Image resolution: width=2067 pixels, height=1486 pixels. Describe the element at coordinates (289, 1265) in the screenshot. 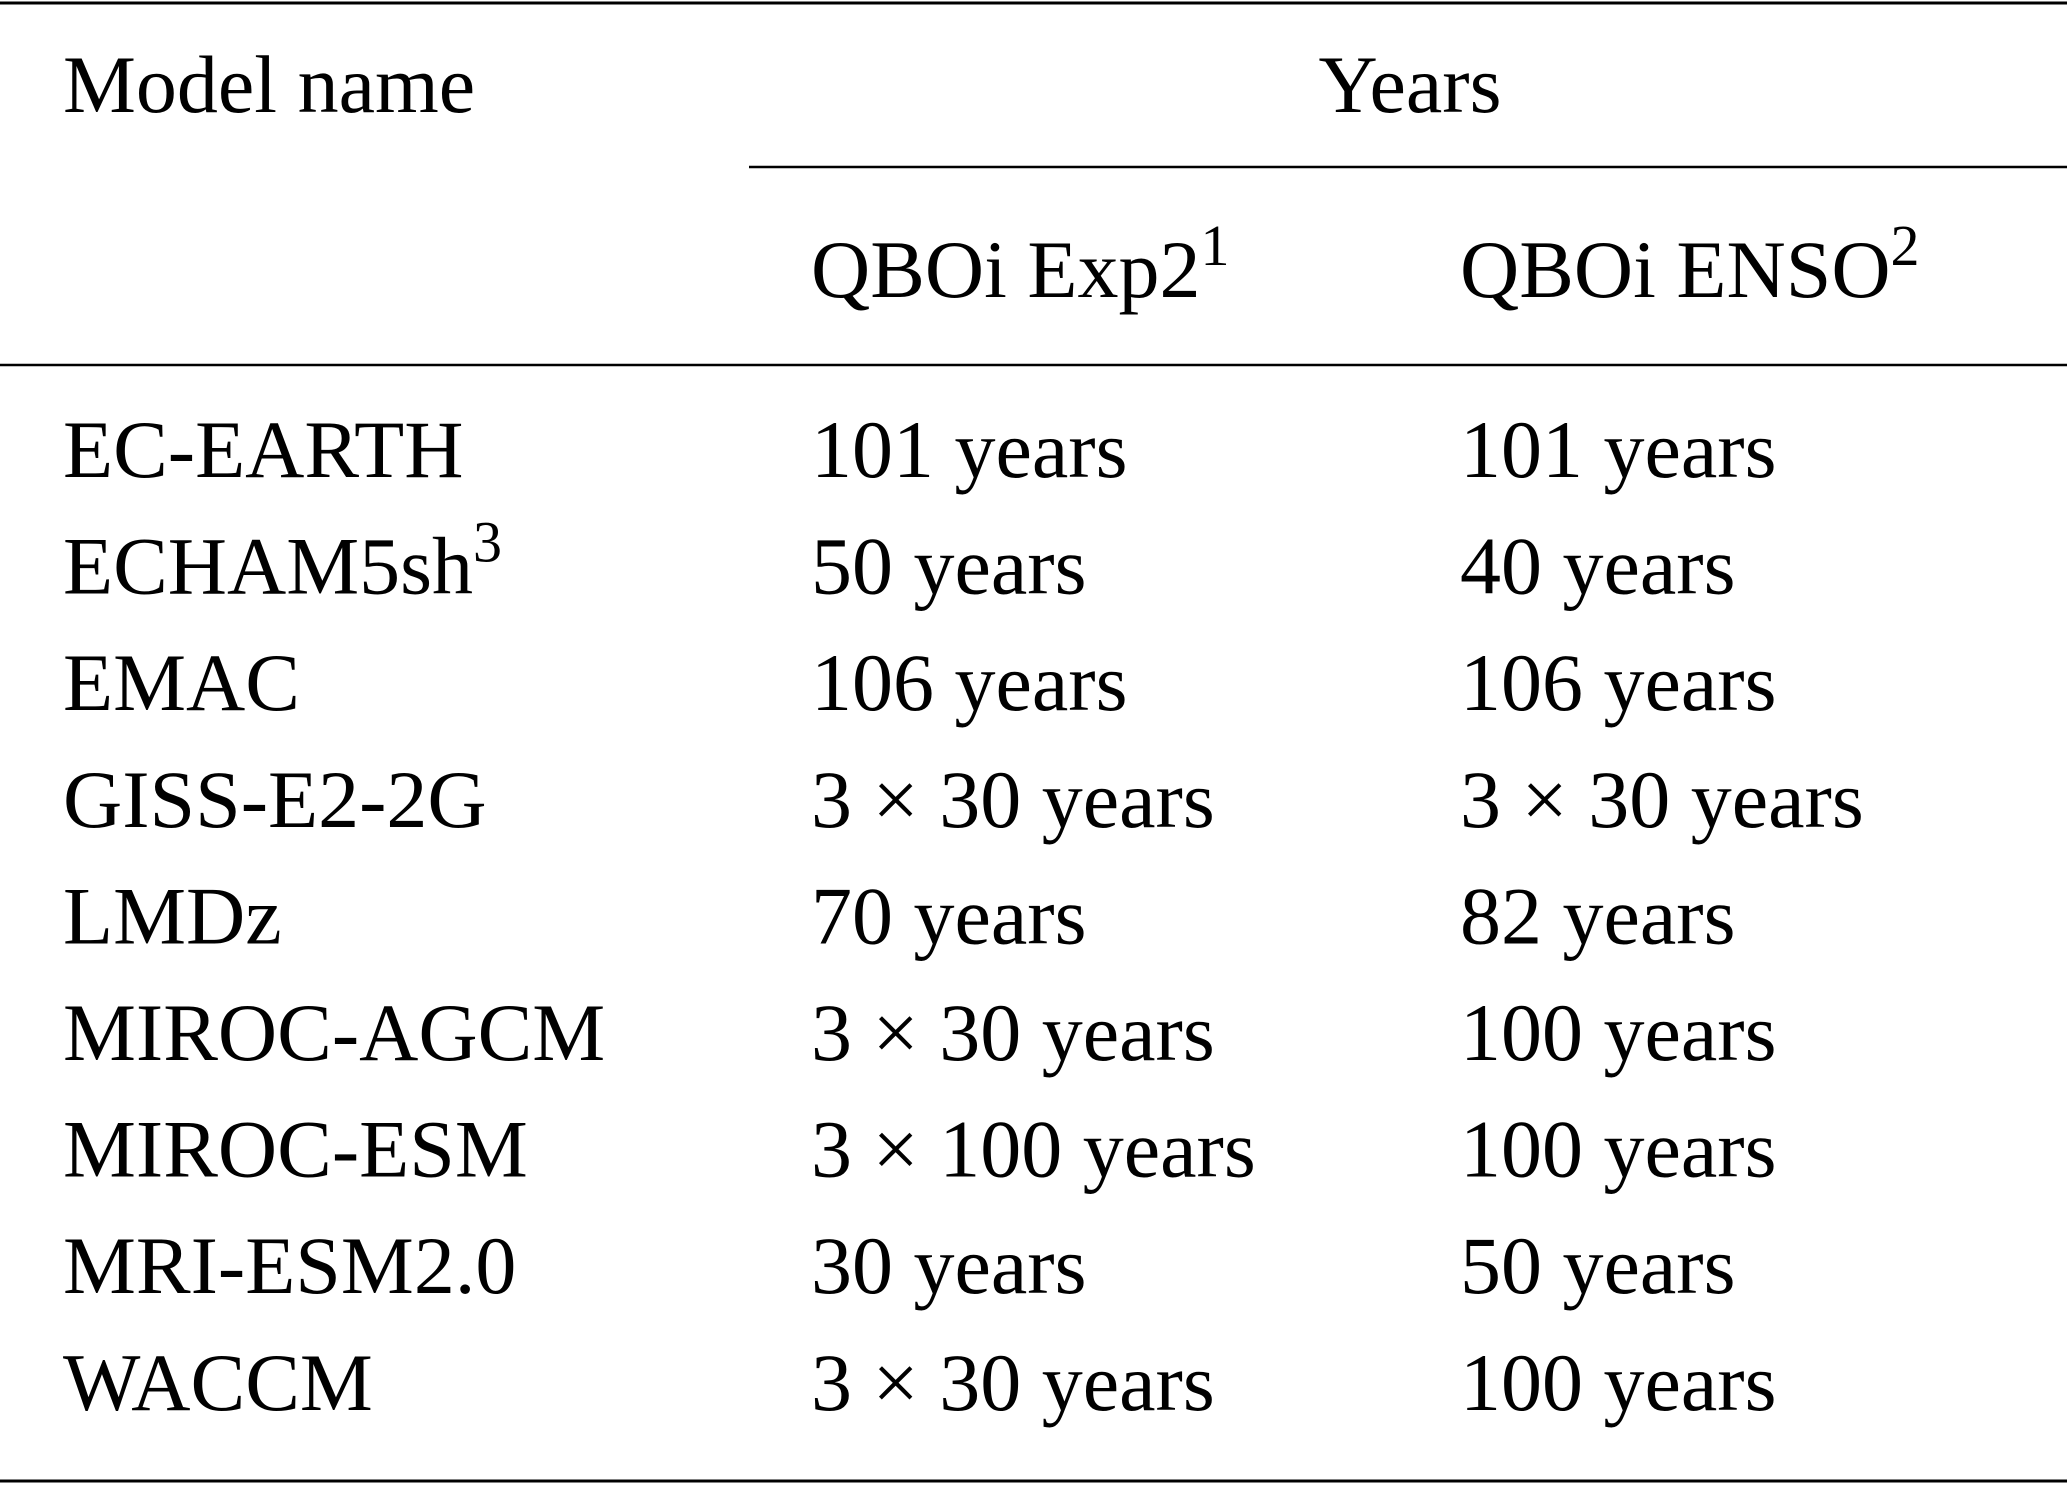

I see `model-name: MRI-ESM2.0` at that location.